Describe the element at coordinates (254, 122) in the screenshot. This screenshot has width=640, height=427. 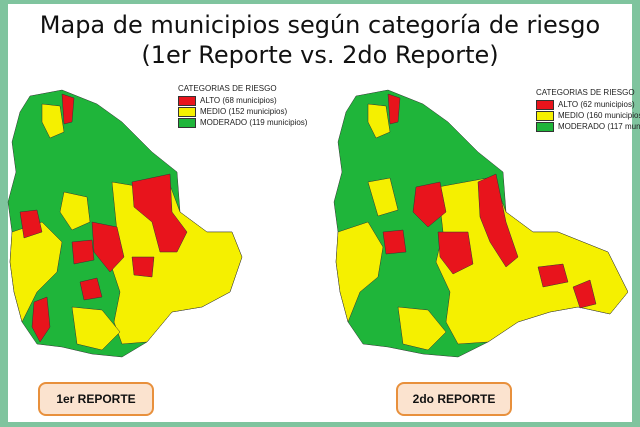
I see `legend-label: MODERADO (119 municipios)` at that location.